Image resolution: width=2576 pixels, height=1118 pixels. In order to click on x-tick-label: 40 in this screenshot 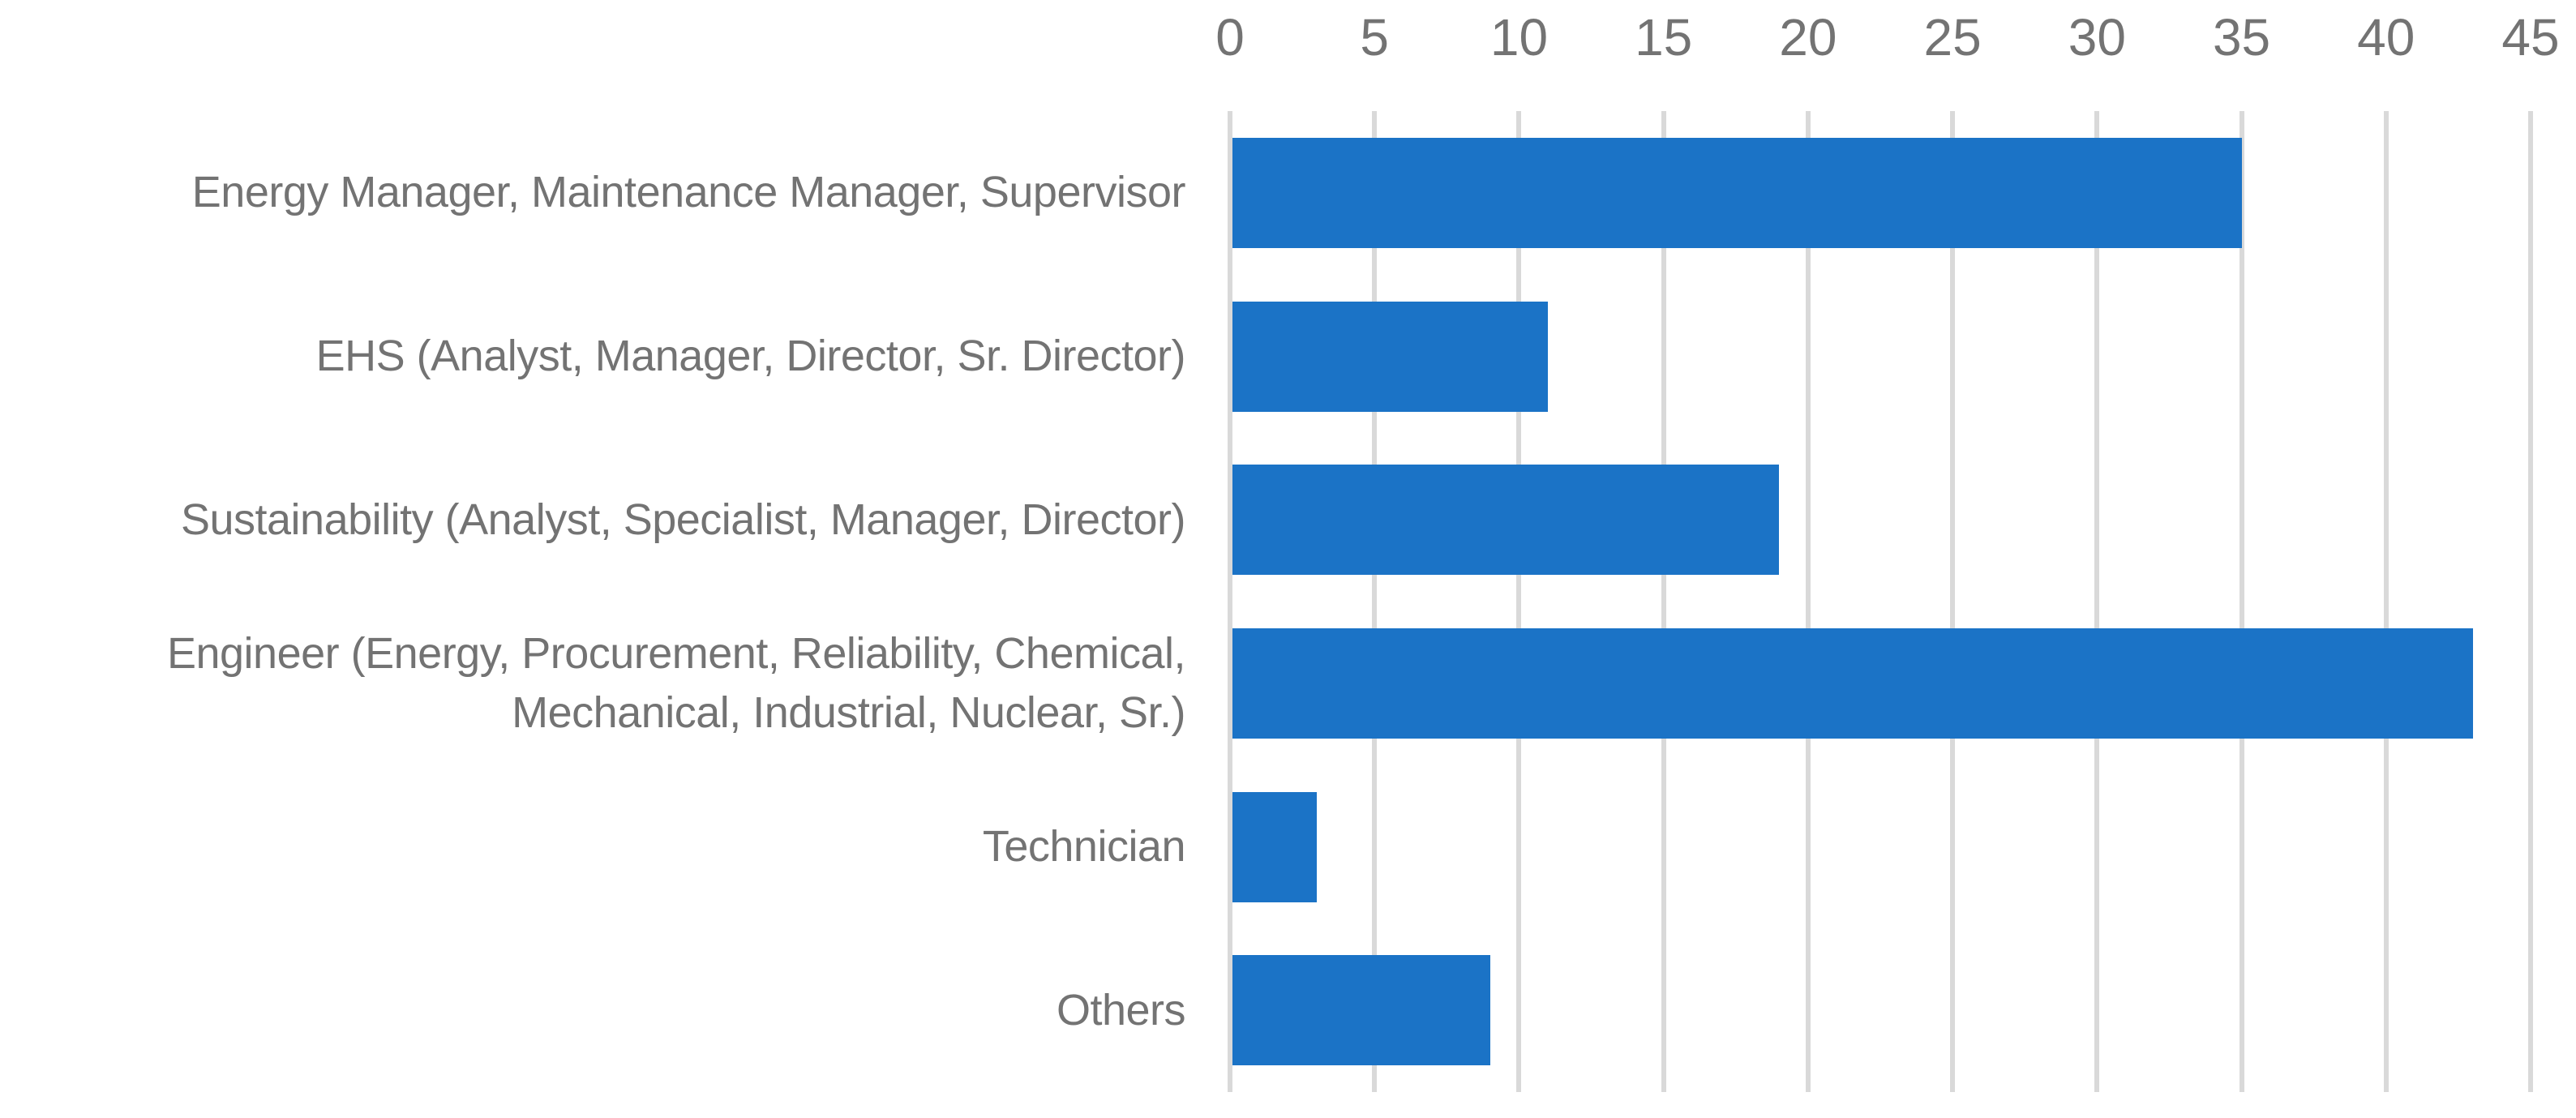, I will do `click(2386, 37)`.